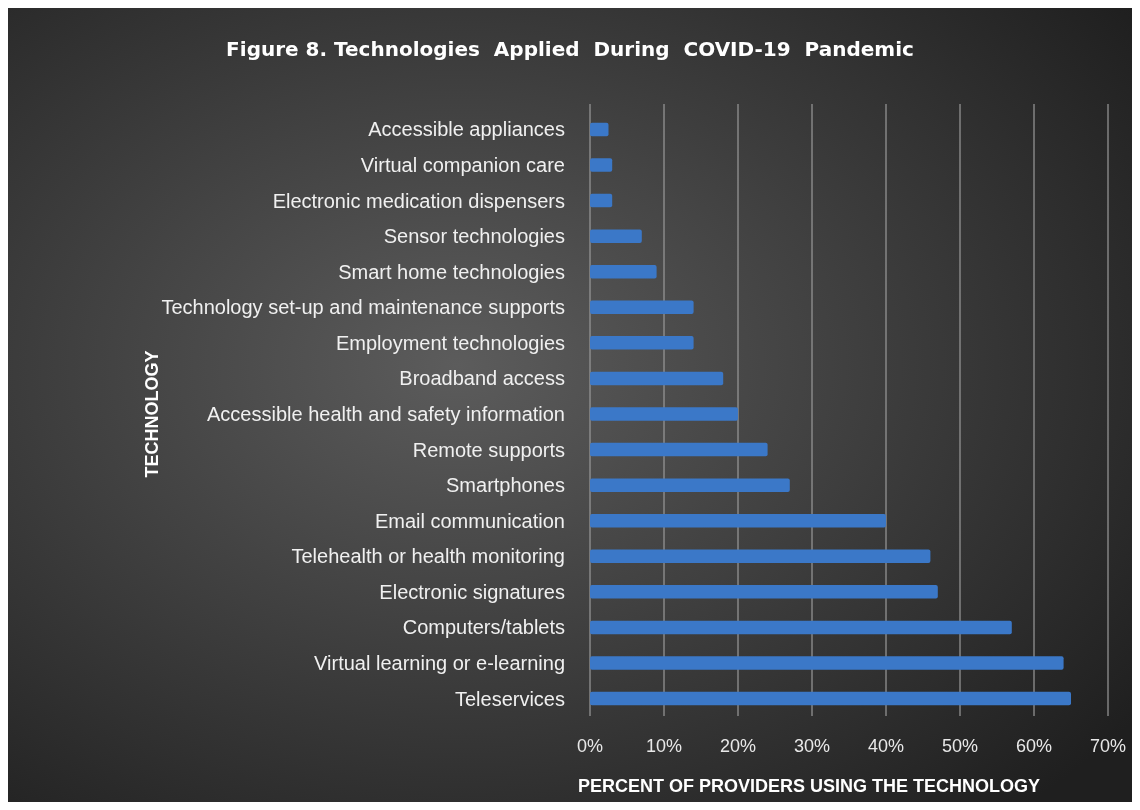 Image resolution: width=1140 pixels, height=810 pixels. Describe the element at coordinates (570, 49) in the screenshot. I see `chart-title: Figure 8. Technologies Applied During COVID-19 Pandemic` at that location.